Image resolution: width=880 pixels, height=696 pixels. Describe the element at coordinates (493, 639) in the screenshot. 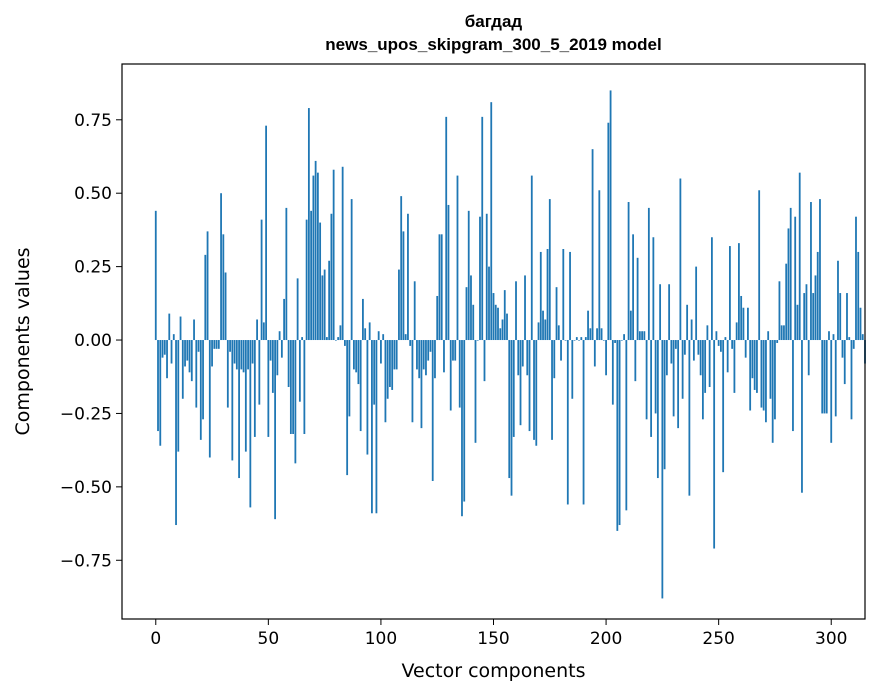

I see `x-tick-label: 150` at that location.